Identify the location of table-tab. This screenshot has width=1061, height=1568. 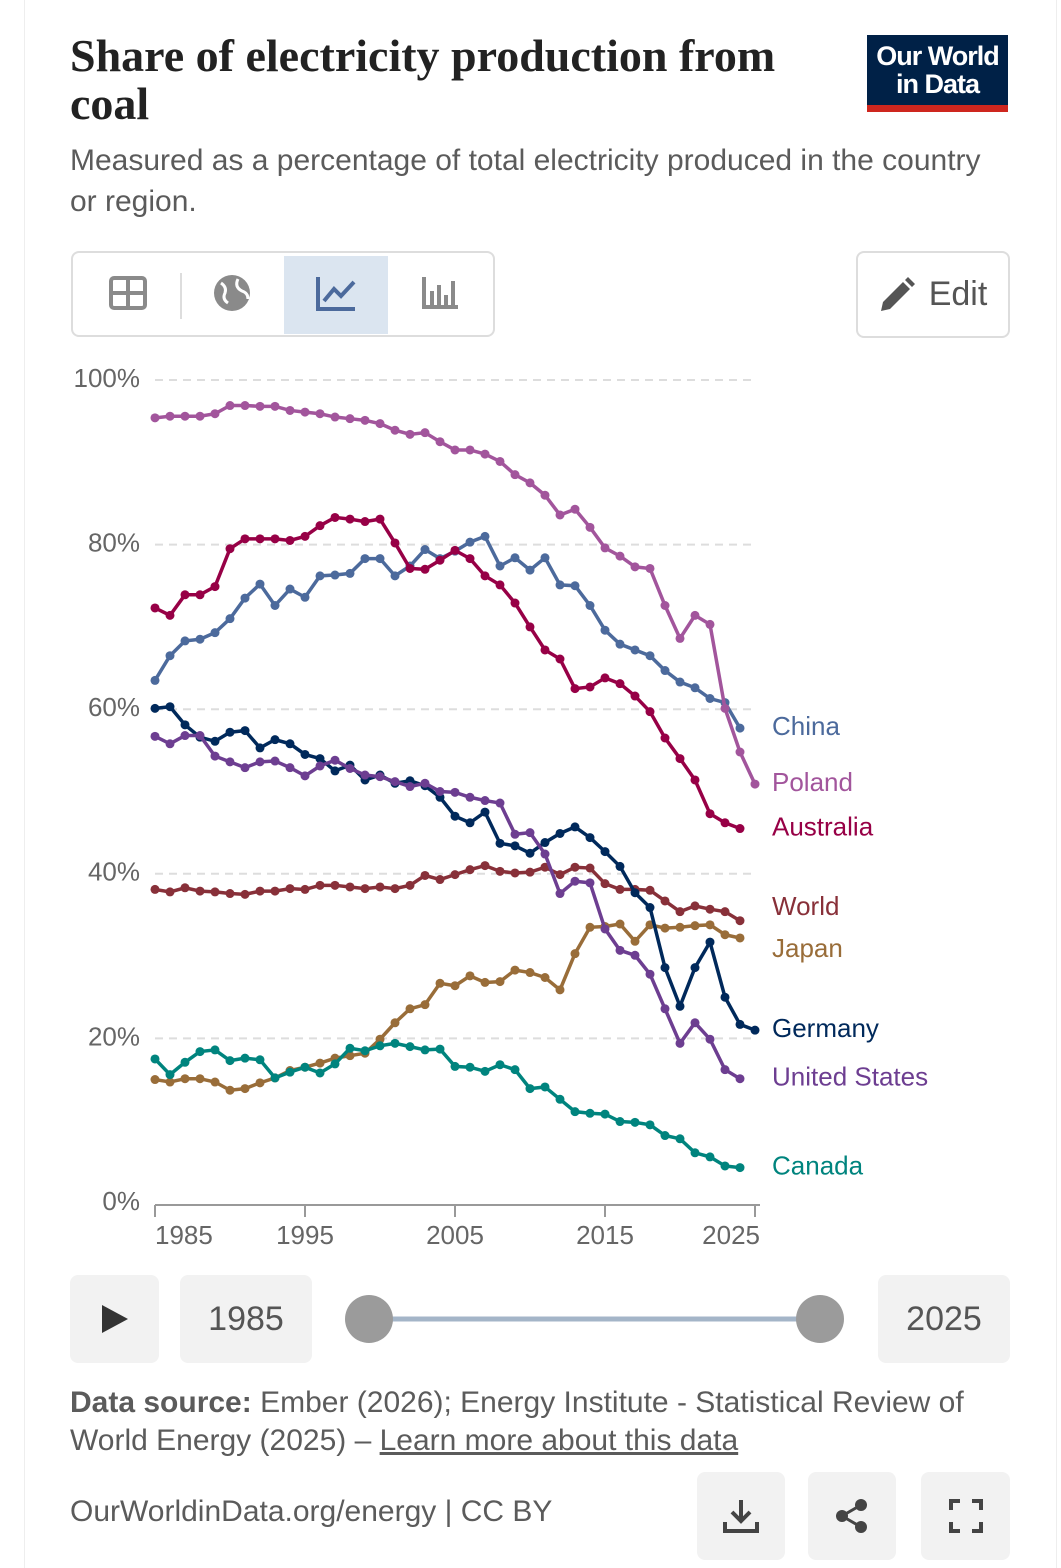
(128, 293).